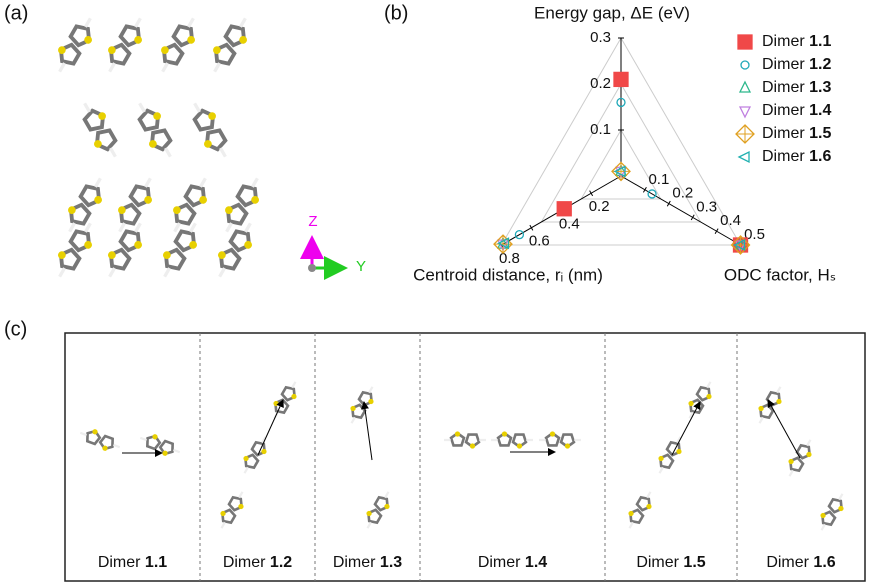  Describe the element at coordinates (569, 223) in the screenshot. I see `tick-label: 0.4` at that location.